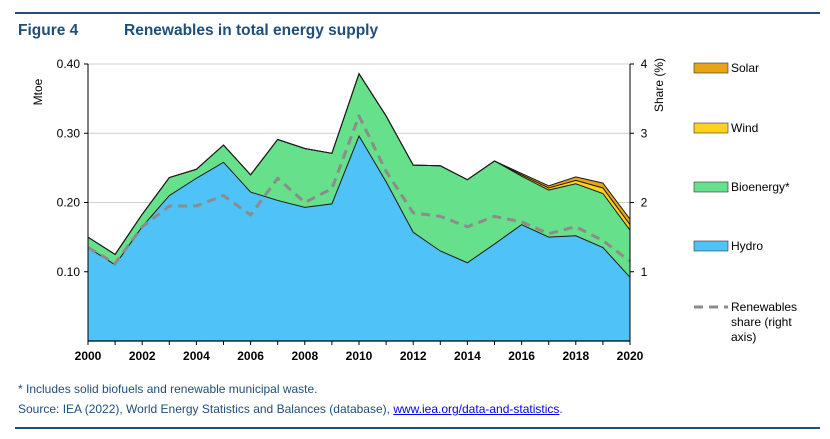 The height and width of the screenshot is (439, 830). I want to click on top-rule, so click(417, 13).